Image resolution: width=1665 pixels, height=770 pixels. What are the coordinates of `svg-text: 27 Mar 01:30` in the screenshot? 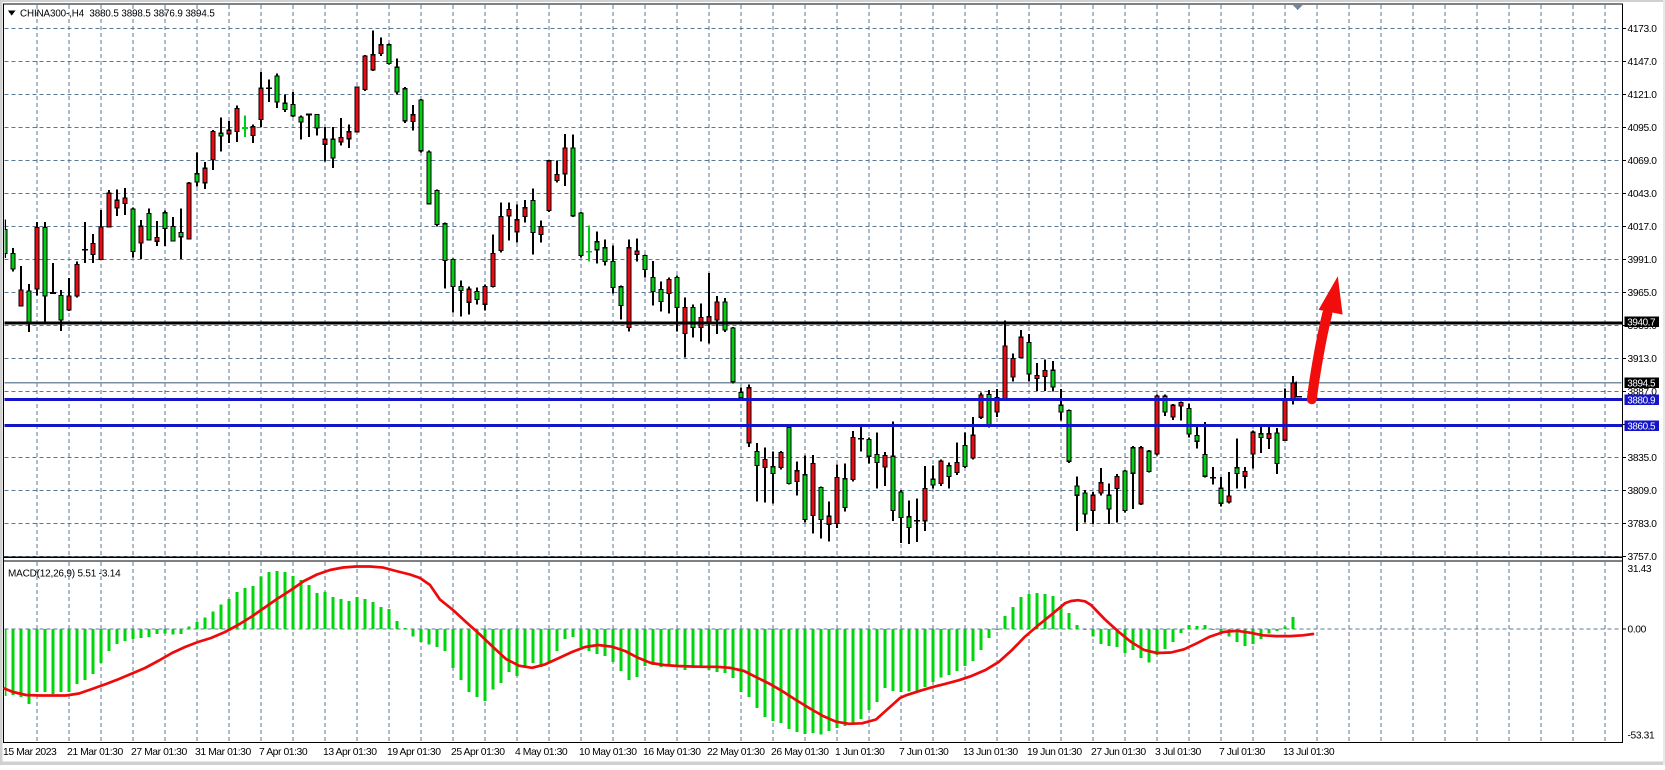 It's located at (159, 752).